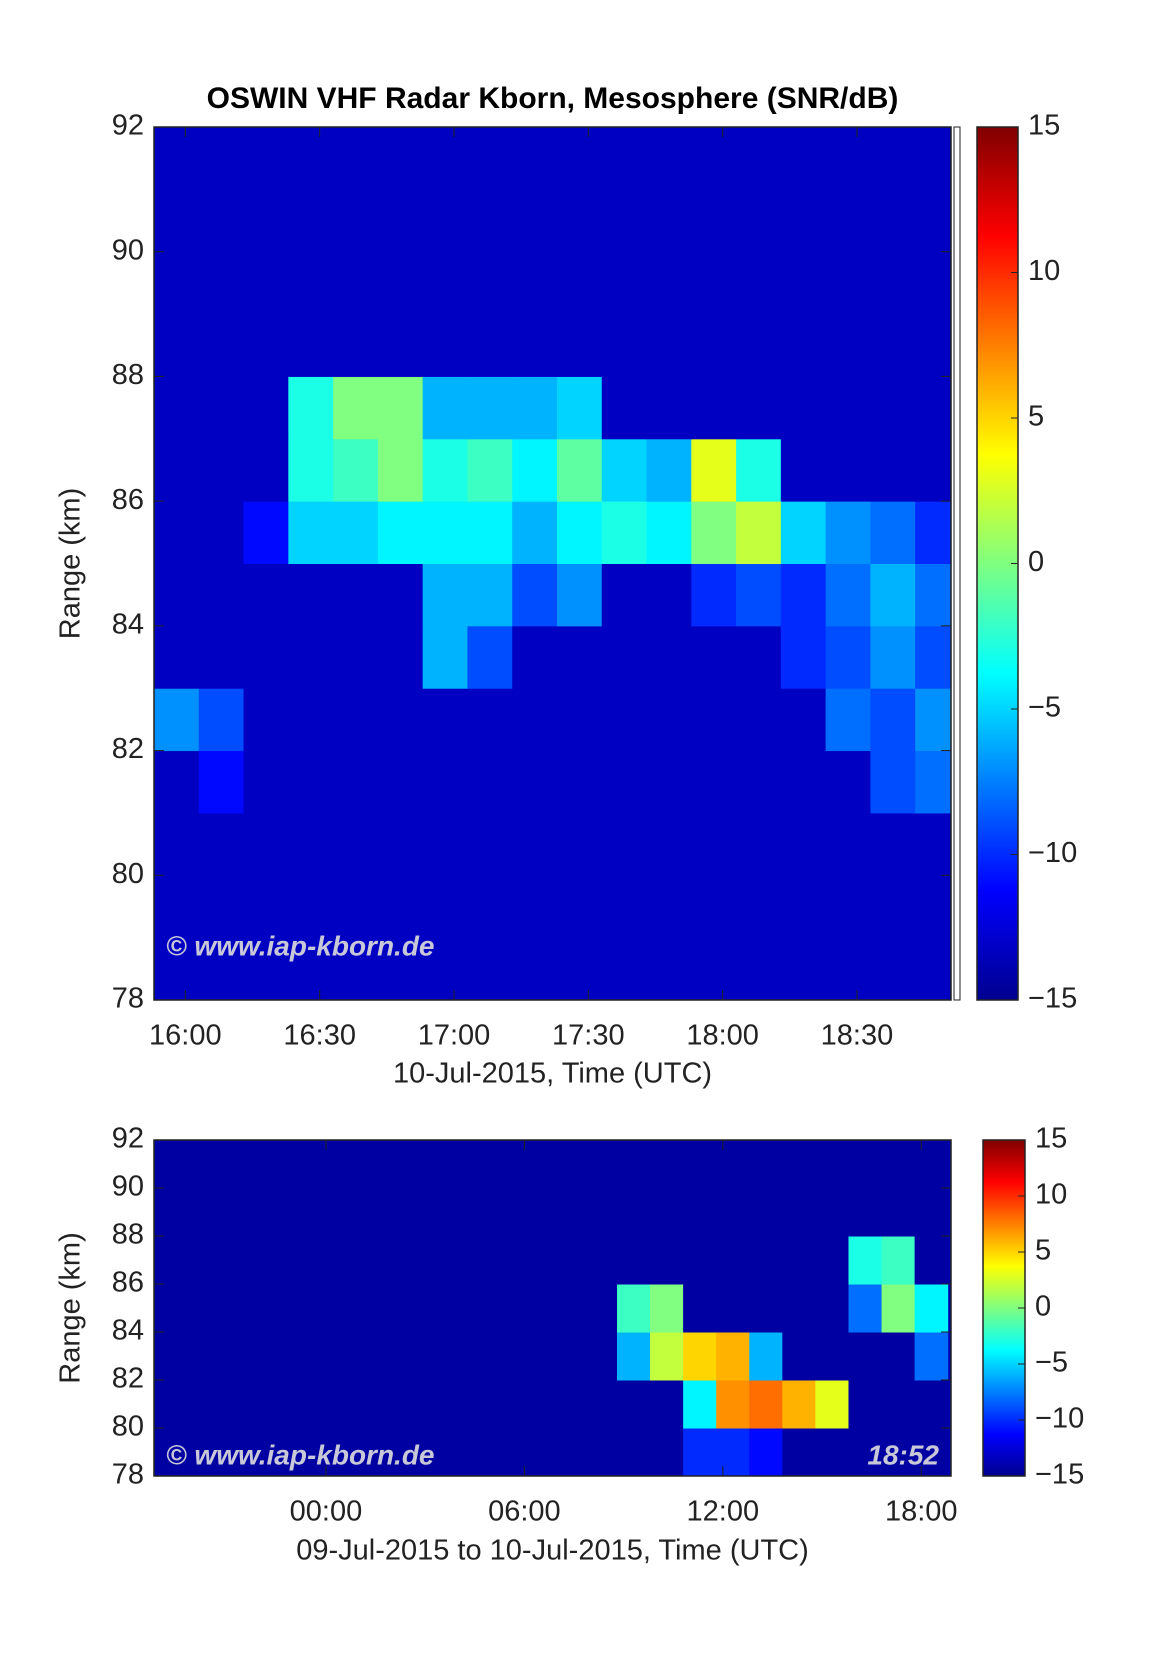 The width and height of the screenshot is (1165, 1679). What do you see at coordinates (1059, 1419) in the screenshot?
I see `colorbar-tick-label: −10` at bounding box center [1059, 1419].